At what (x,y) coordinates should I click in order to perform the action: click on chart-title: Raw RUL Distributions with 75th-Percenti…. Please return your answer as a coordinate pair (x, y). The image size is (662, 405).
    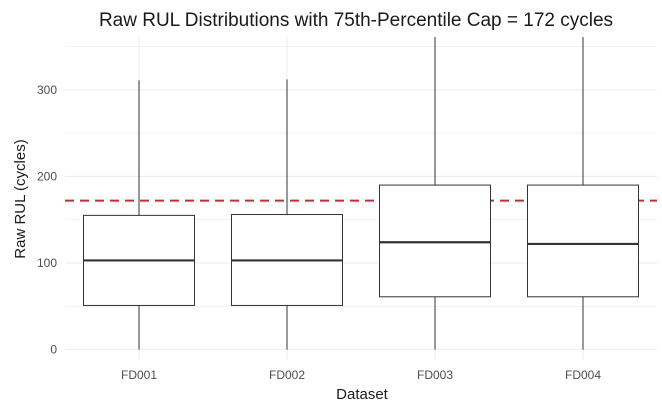
    Looking at the image, I should click on (356, 20).